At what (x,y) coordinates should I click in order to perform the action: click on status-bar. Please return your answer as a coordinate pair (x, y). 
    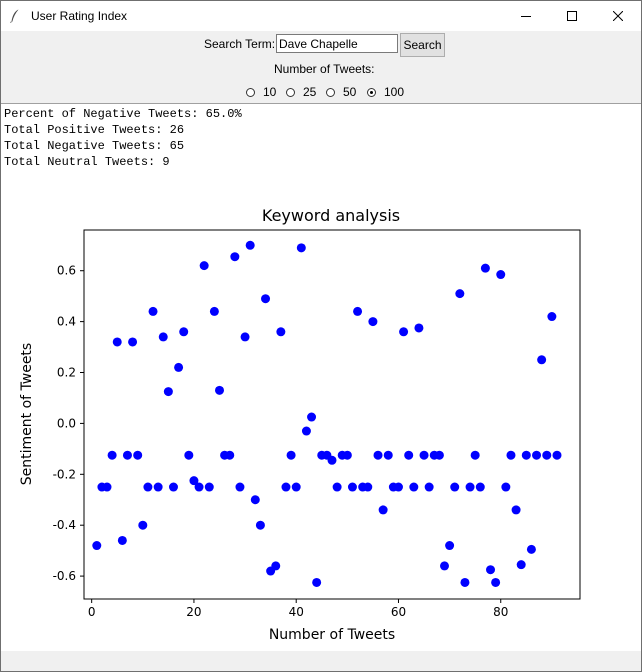
    Looking at the image, I should click on (321, 661).